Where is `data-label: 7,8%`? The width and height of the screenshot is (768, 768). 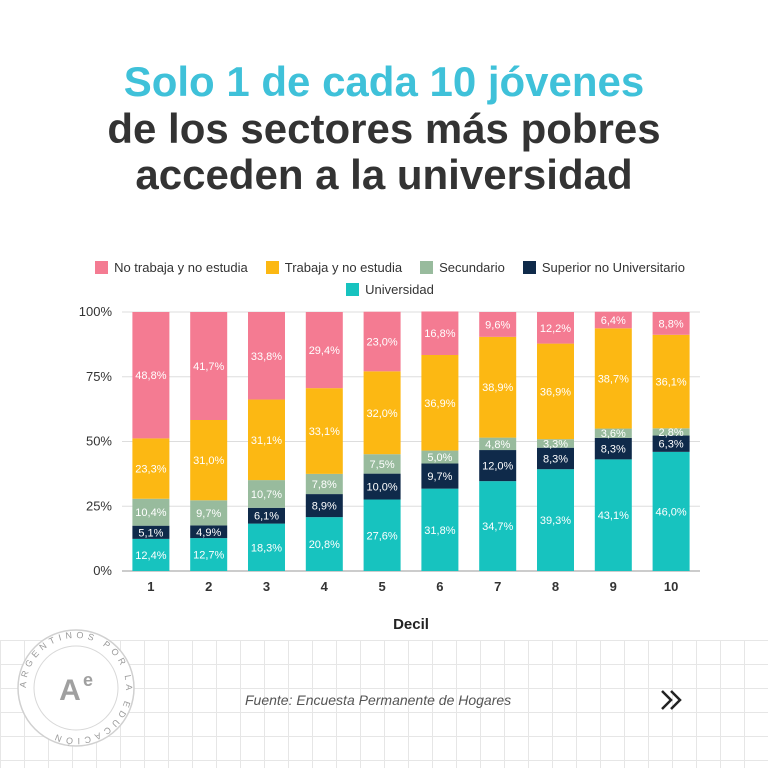 data-label: 7,8% is located at coordinates (324, 485).